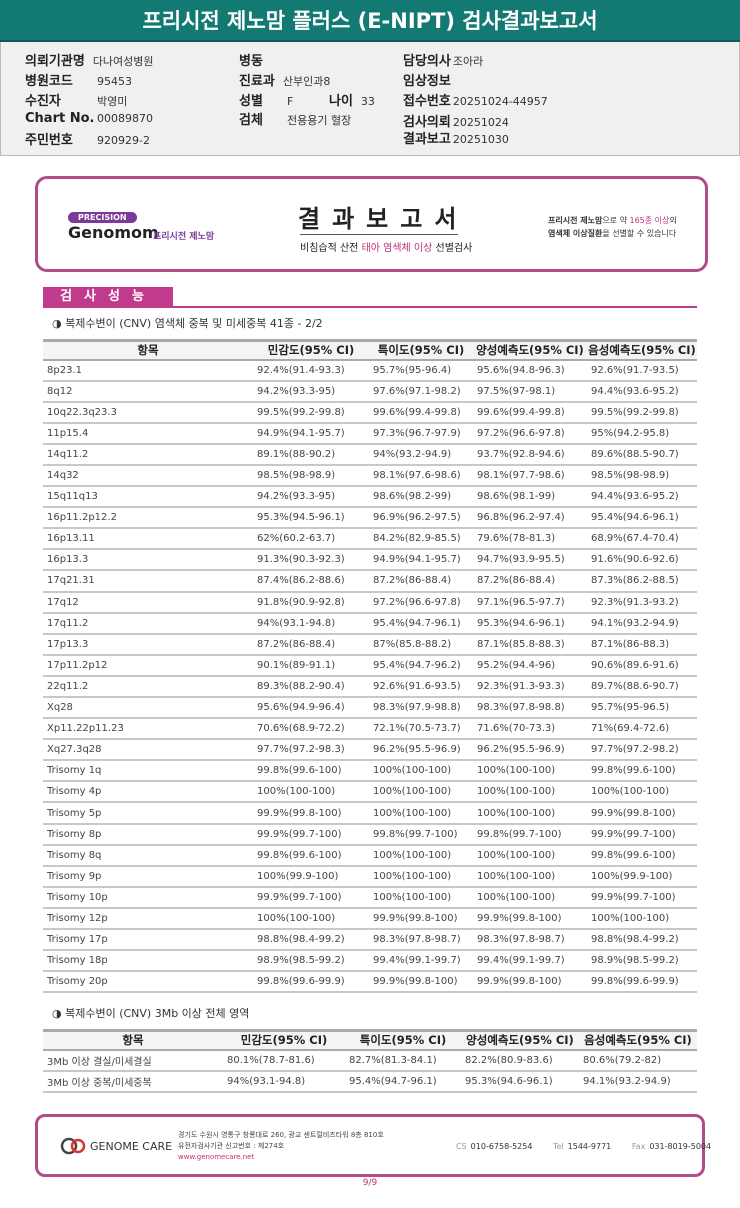 The height and width of the screenshot is (1208, 740). What do you see at coordinates (530, 370) in the screenshot?
I see `cell-value: 95.6%(94.8-96.3)` at bounding box center [530, 370].